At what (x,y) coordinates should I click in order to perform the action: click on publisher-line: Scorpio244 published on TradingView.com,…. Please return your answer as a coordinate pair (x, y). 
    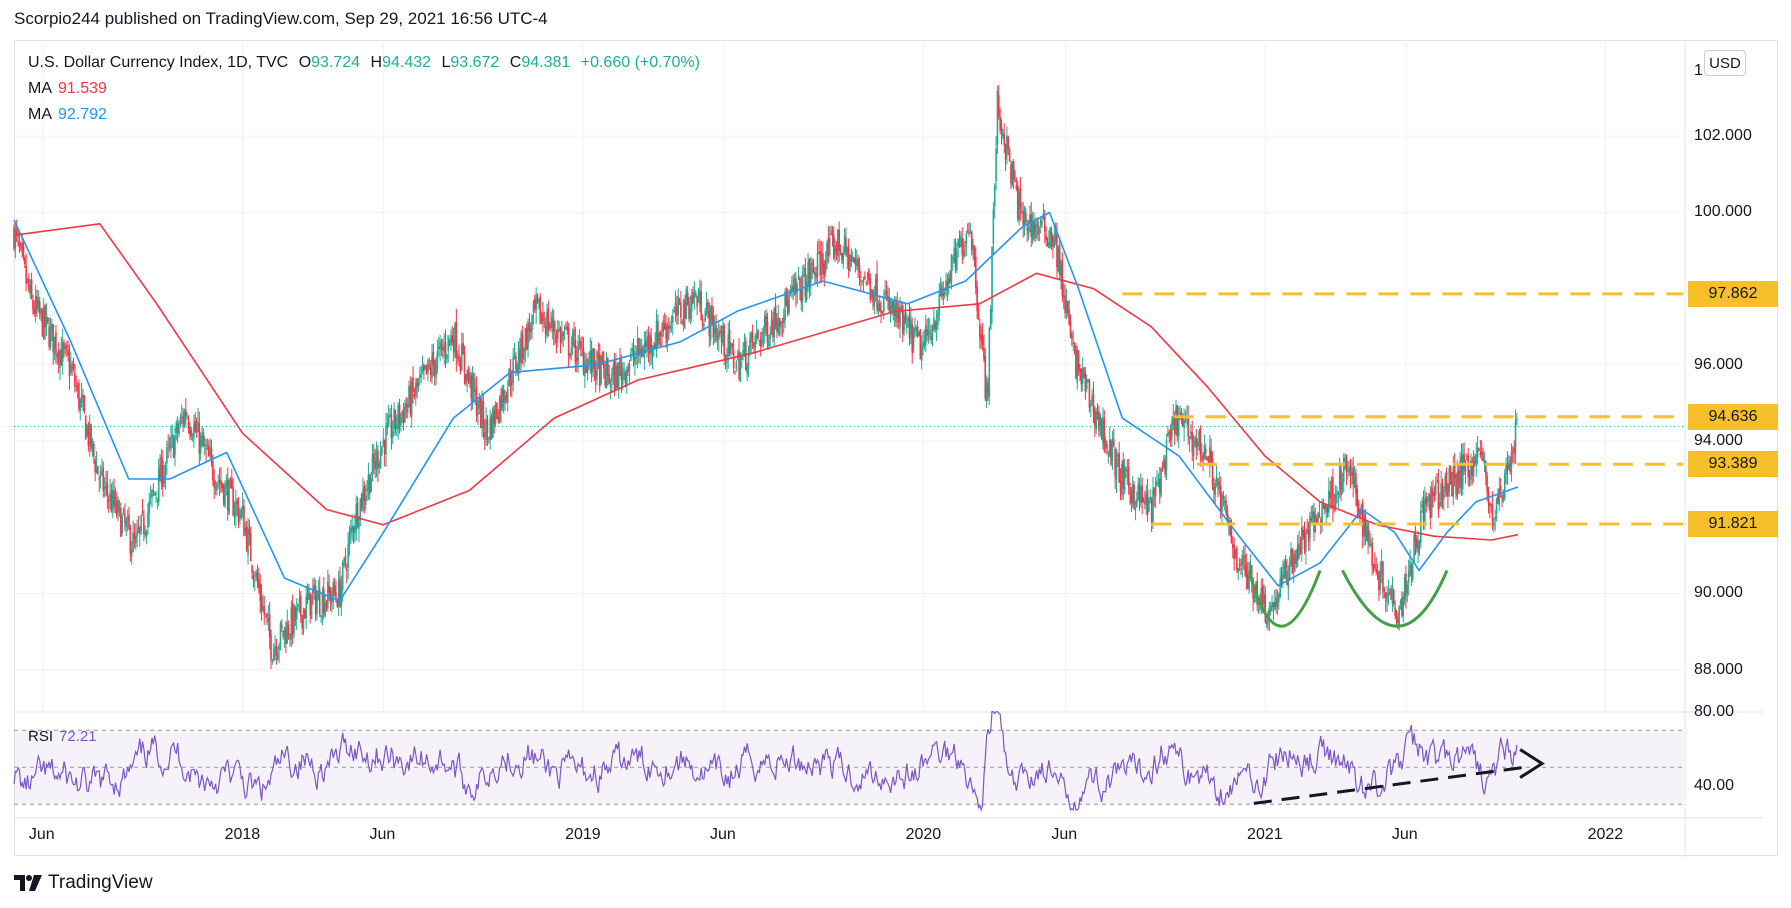
    Looking at the image, I should click on (281, 18).